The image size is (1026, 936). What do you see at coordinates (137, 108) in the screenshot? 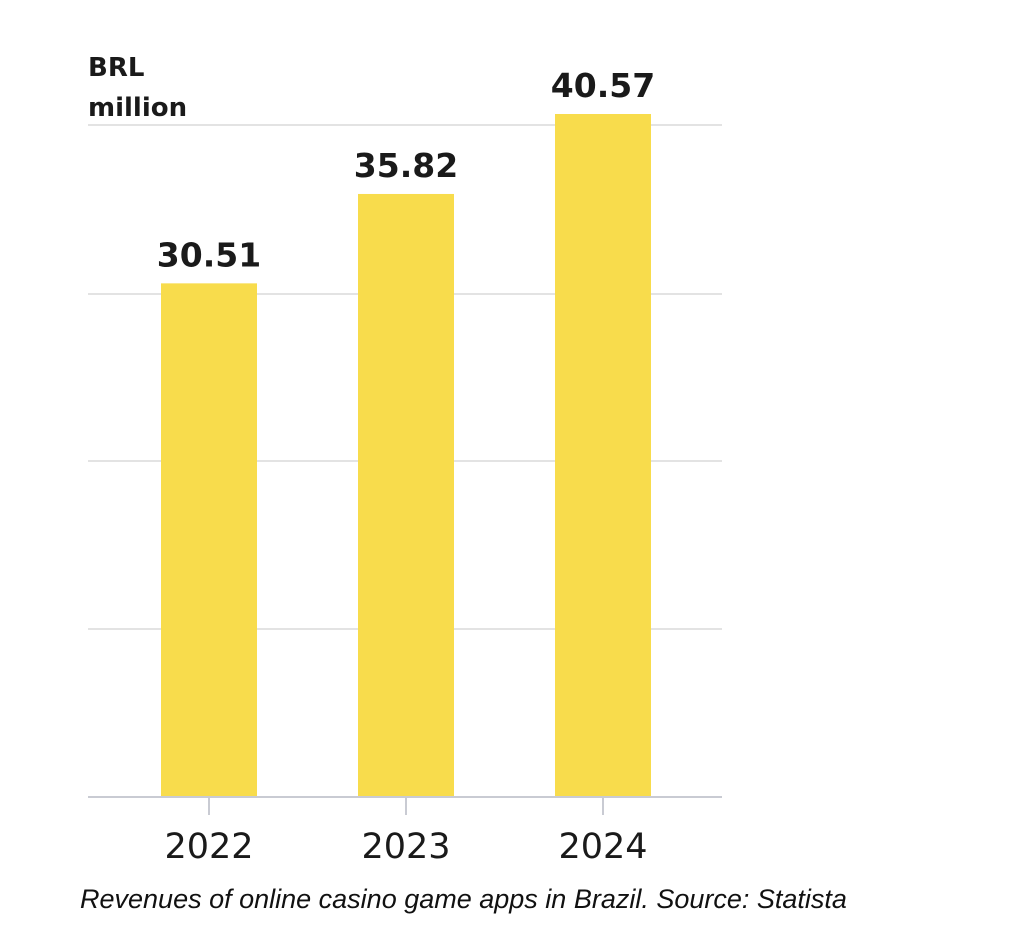
I see `y-unit-label-line-2: million` at bounding box center [137, 108].